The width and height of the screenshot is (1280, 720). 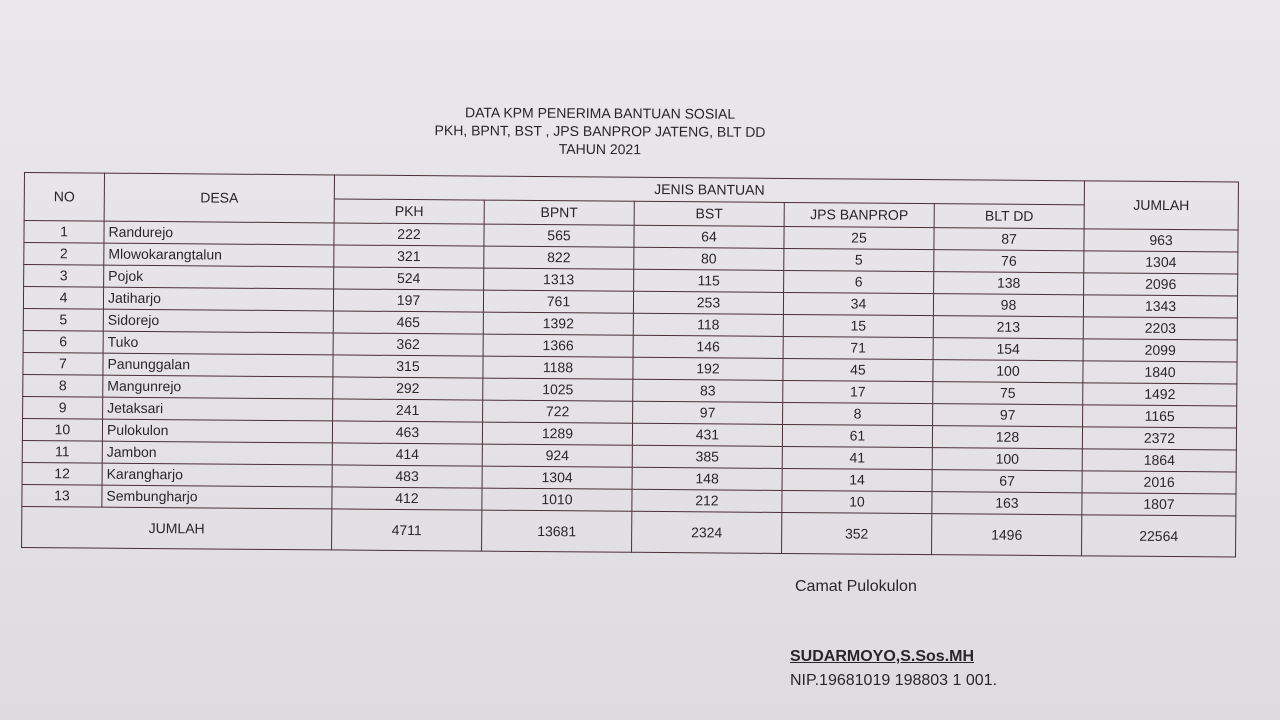 What do you see at coordinates (408, 278) in the screenshot?
I see `cell-value: 524` at bounding box center [408, 278].